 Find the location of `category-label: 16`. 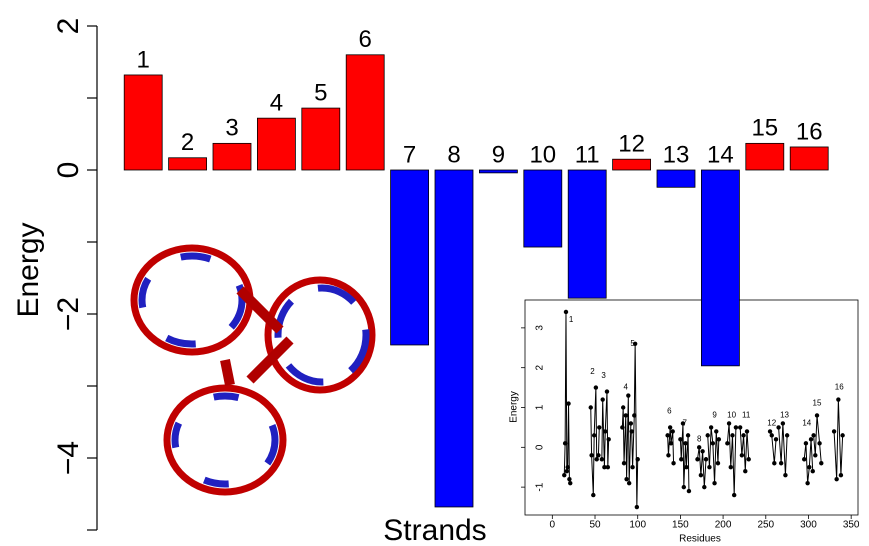

category-label: 16 is located at coordinates (809, 131).